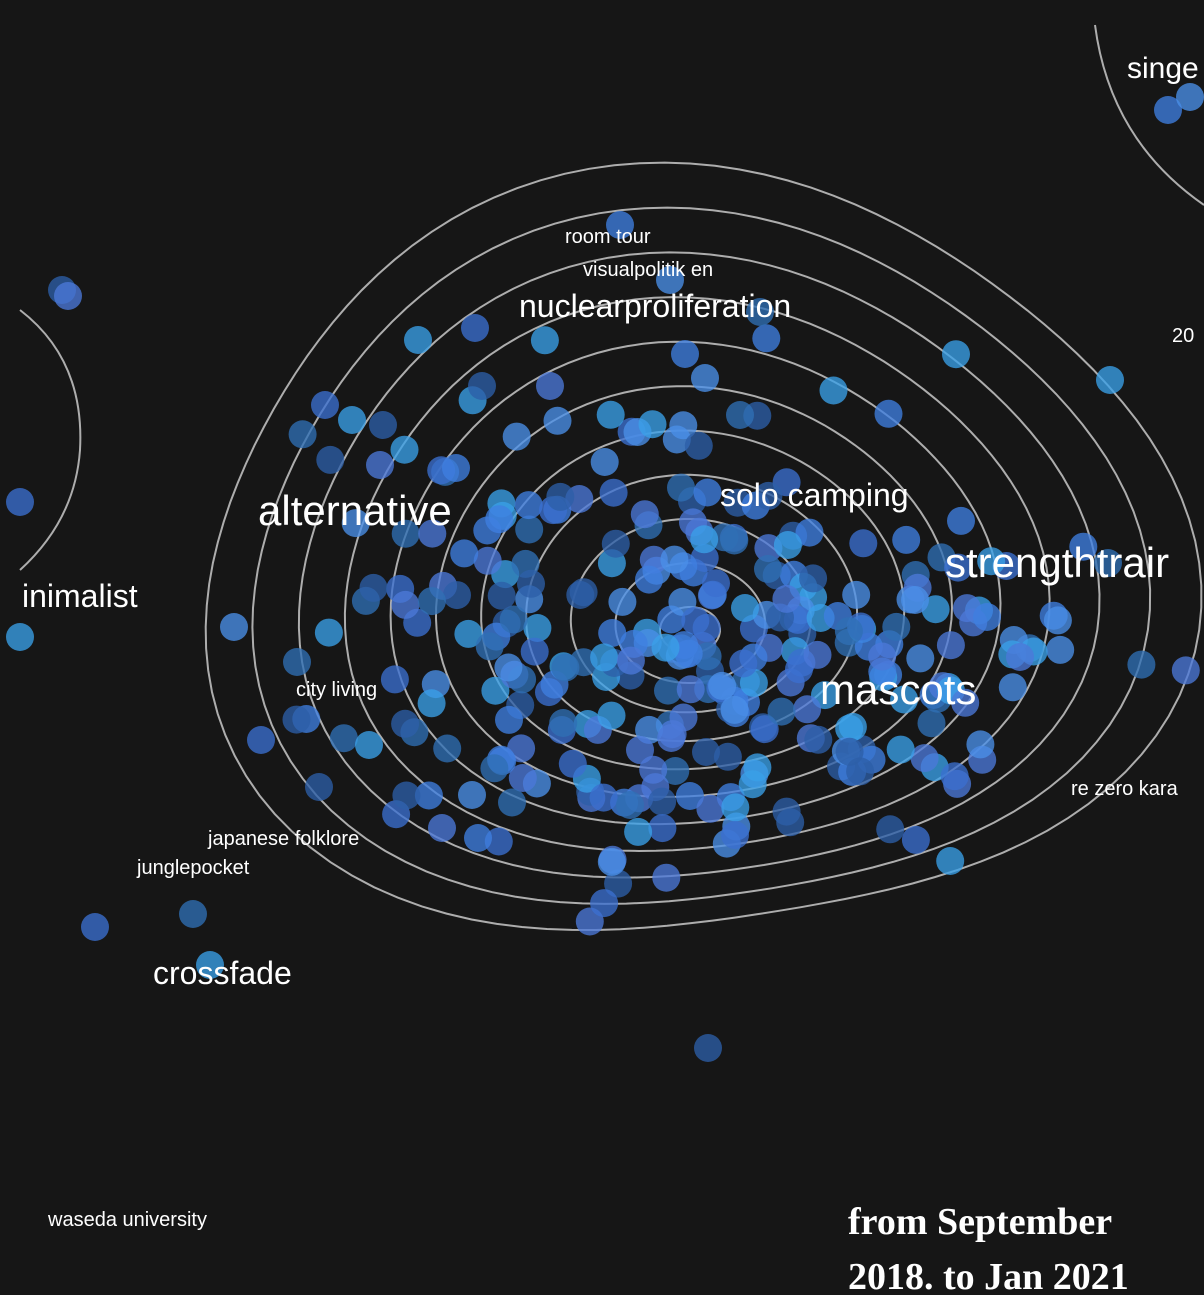 The height and width of the screenshot is (1295, 1204). What do you see at coordinates (127, 1220) in the screenshot?
I see `topic-label: waseda university` at bounding box center [127, 1220].